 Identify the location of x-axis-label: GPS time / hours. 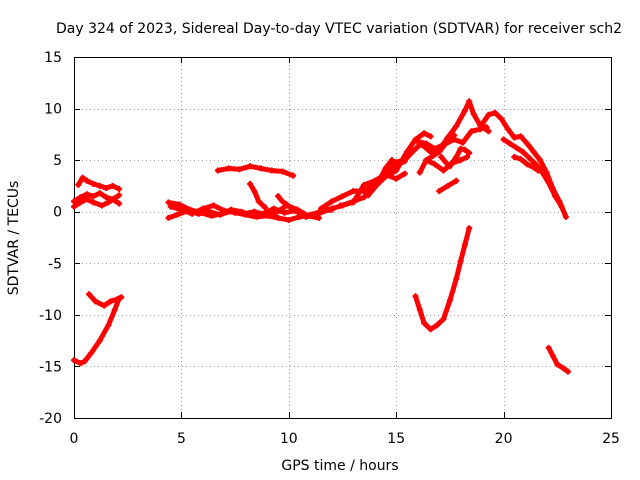
(339, 466).